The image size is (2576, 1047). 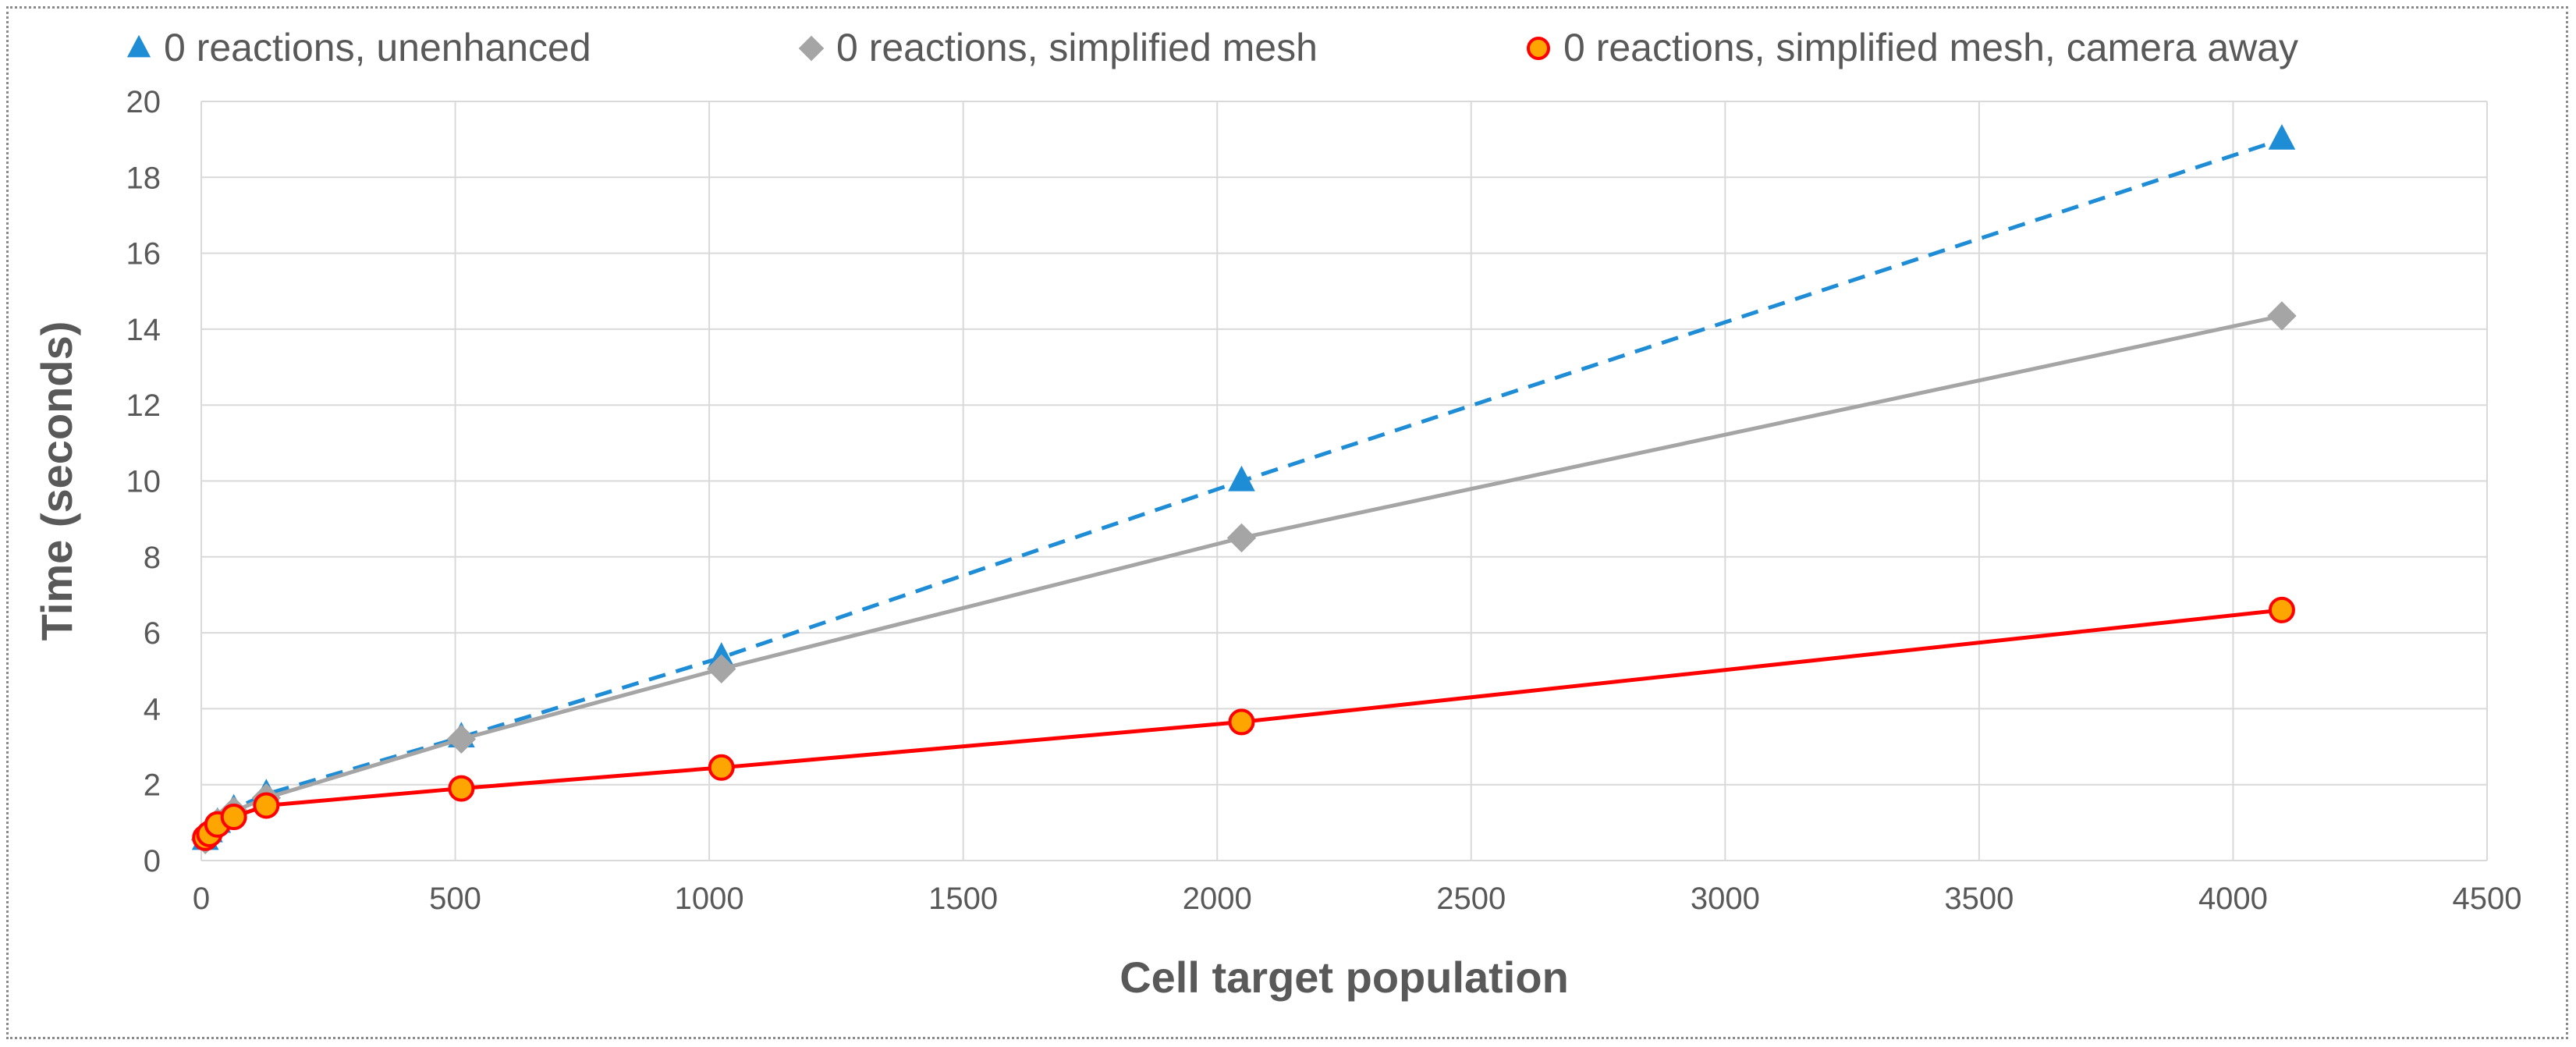 What do you see at coordinates (1979, 899) in the screenshot?
I see `x-tick-label: 3500` at bounding box center [1979, 899].